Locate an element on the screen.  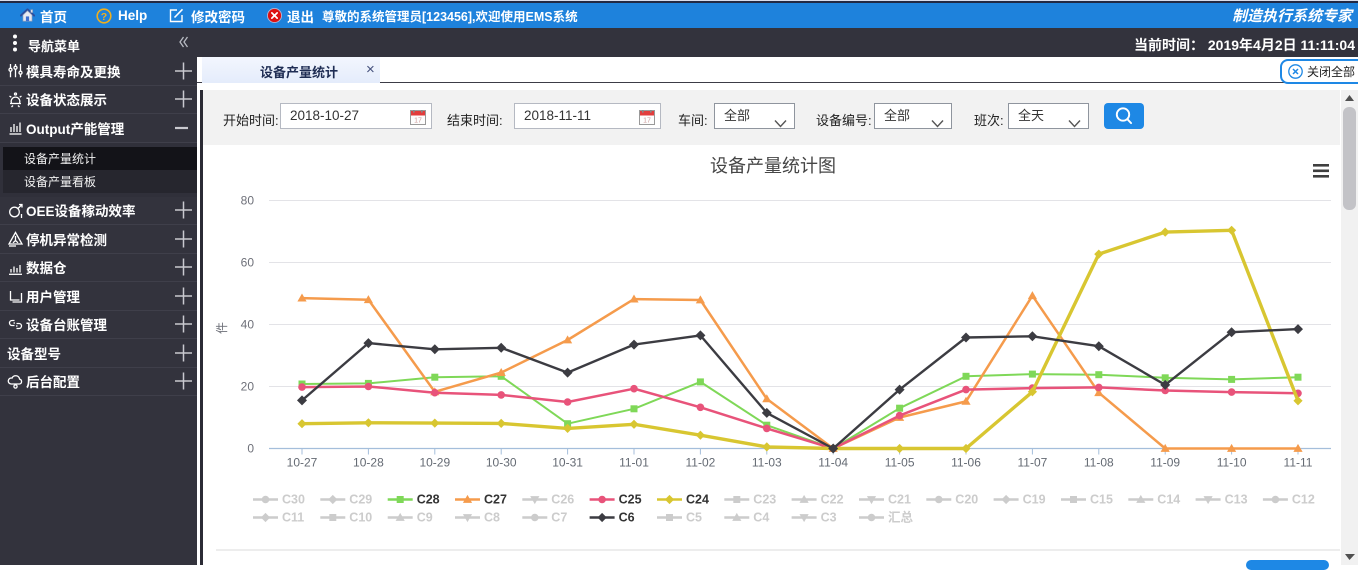
svg-text: 10-29 is located at coordinates (434, 463).